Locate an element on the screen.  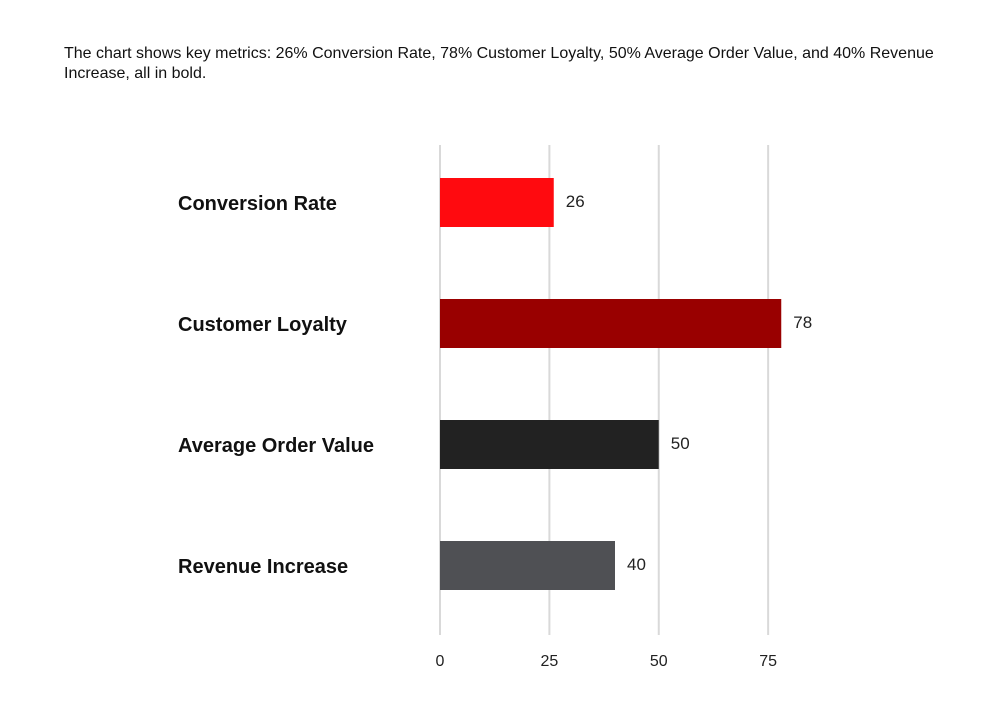
category-label: Average Order Value is located at coordinates (276, 446).